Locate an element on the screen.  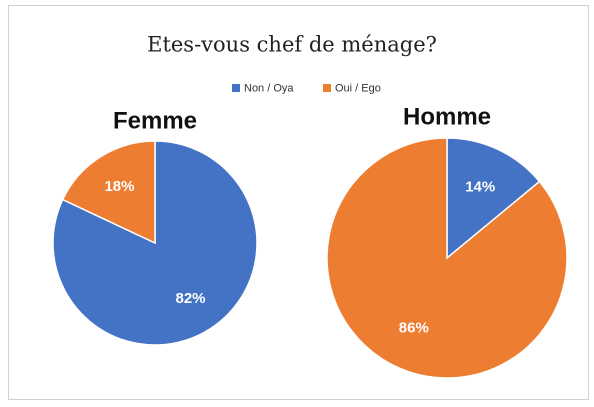
pie-title: Femme is located at coordinates (155, 120).